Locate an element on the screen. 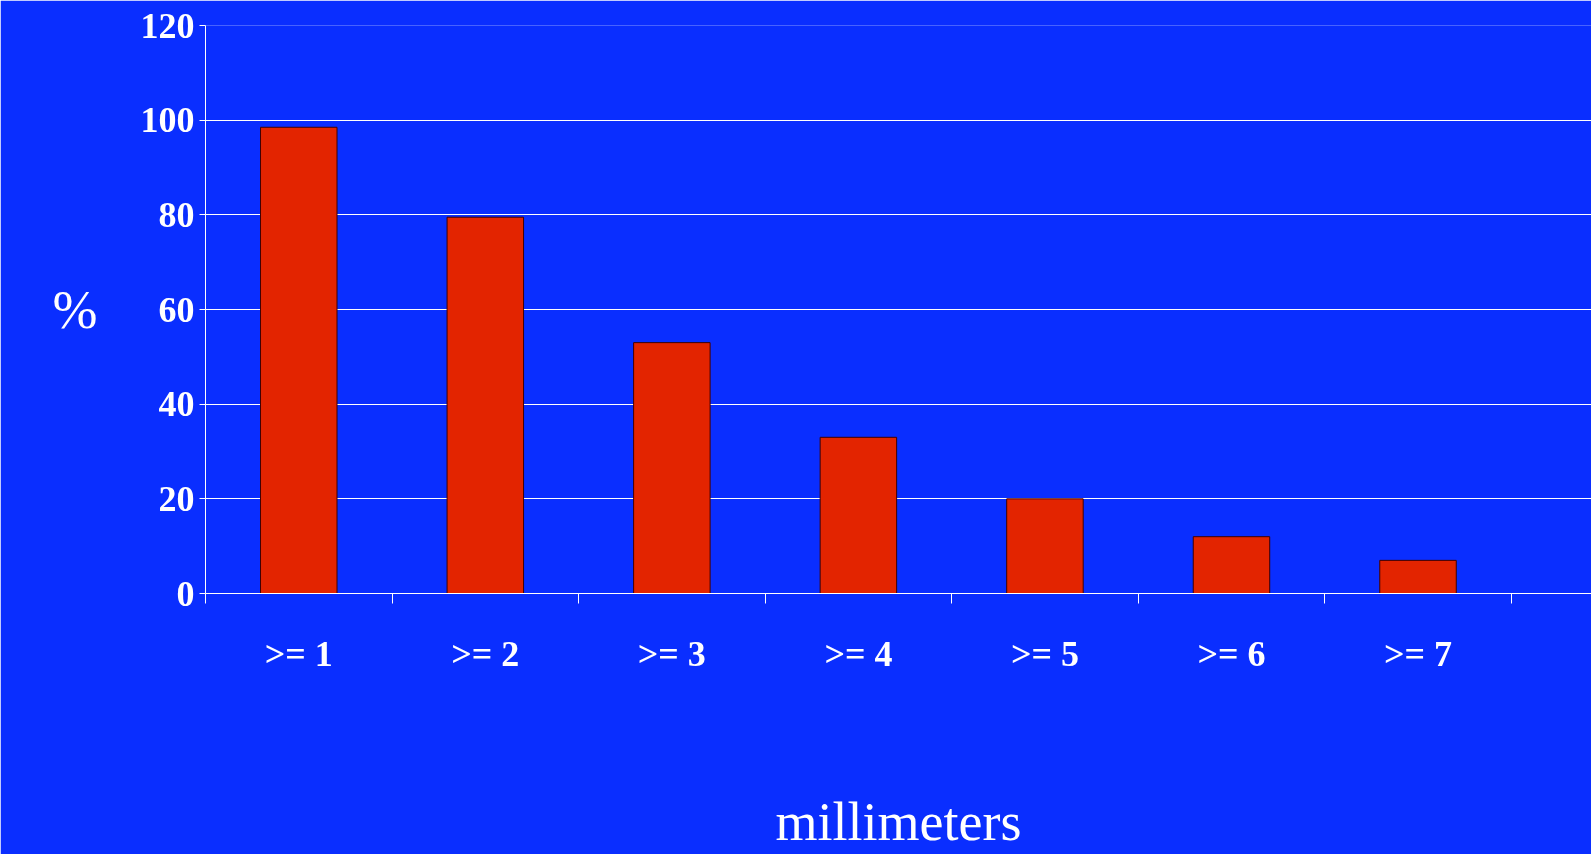 This screenshot has height=854, width=1591. x-tick-label: >= 5 is located at coordinates (1044, 653).